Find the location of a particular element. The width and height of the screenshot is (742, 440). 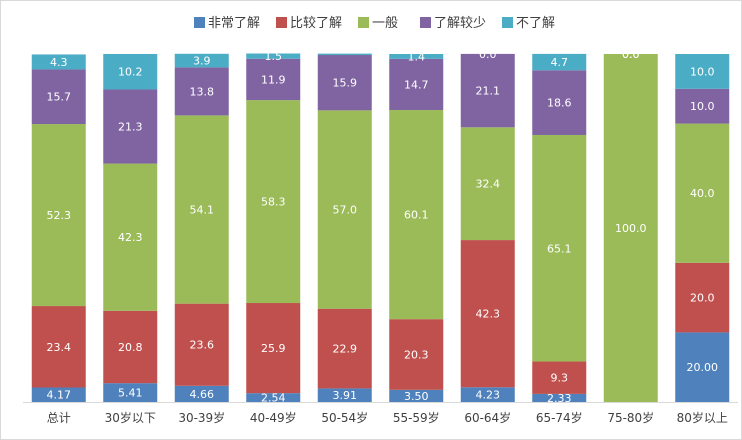

data-label: 4.23 is located at coordinates (488, 395).